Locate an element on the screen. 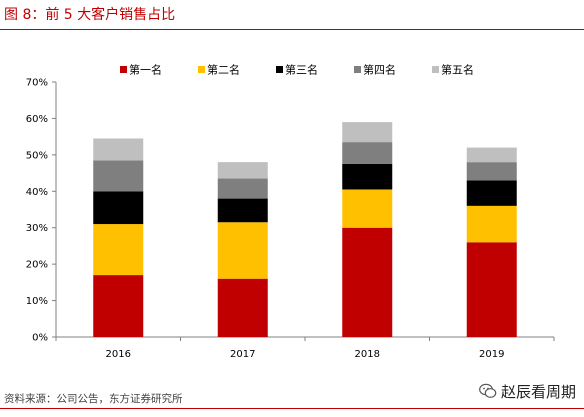 Image resolution: width=584 pixels, height=417 pixels. source-note: 资料来源：公司公告，东方证券研究所 is located at coordinates (93, 399).